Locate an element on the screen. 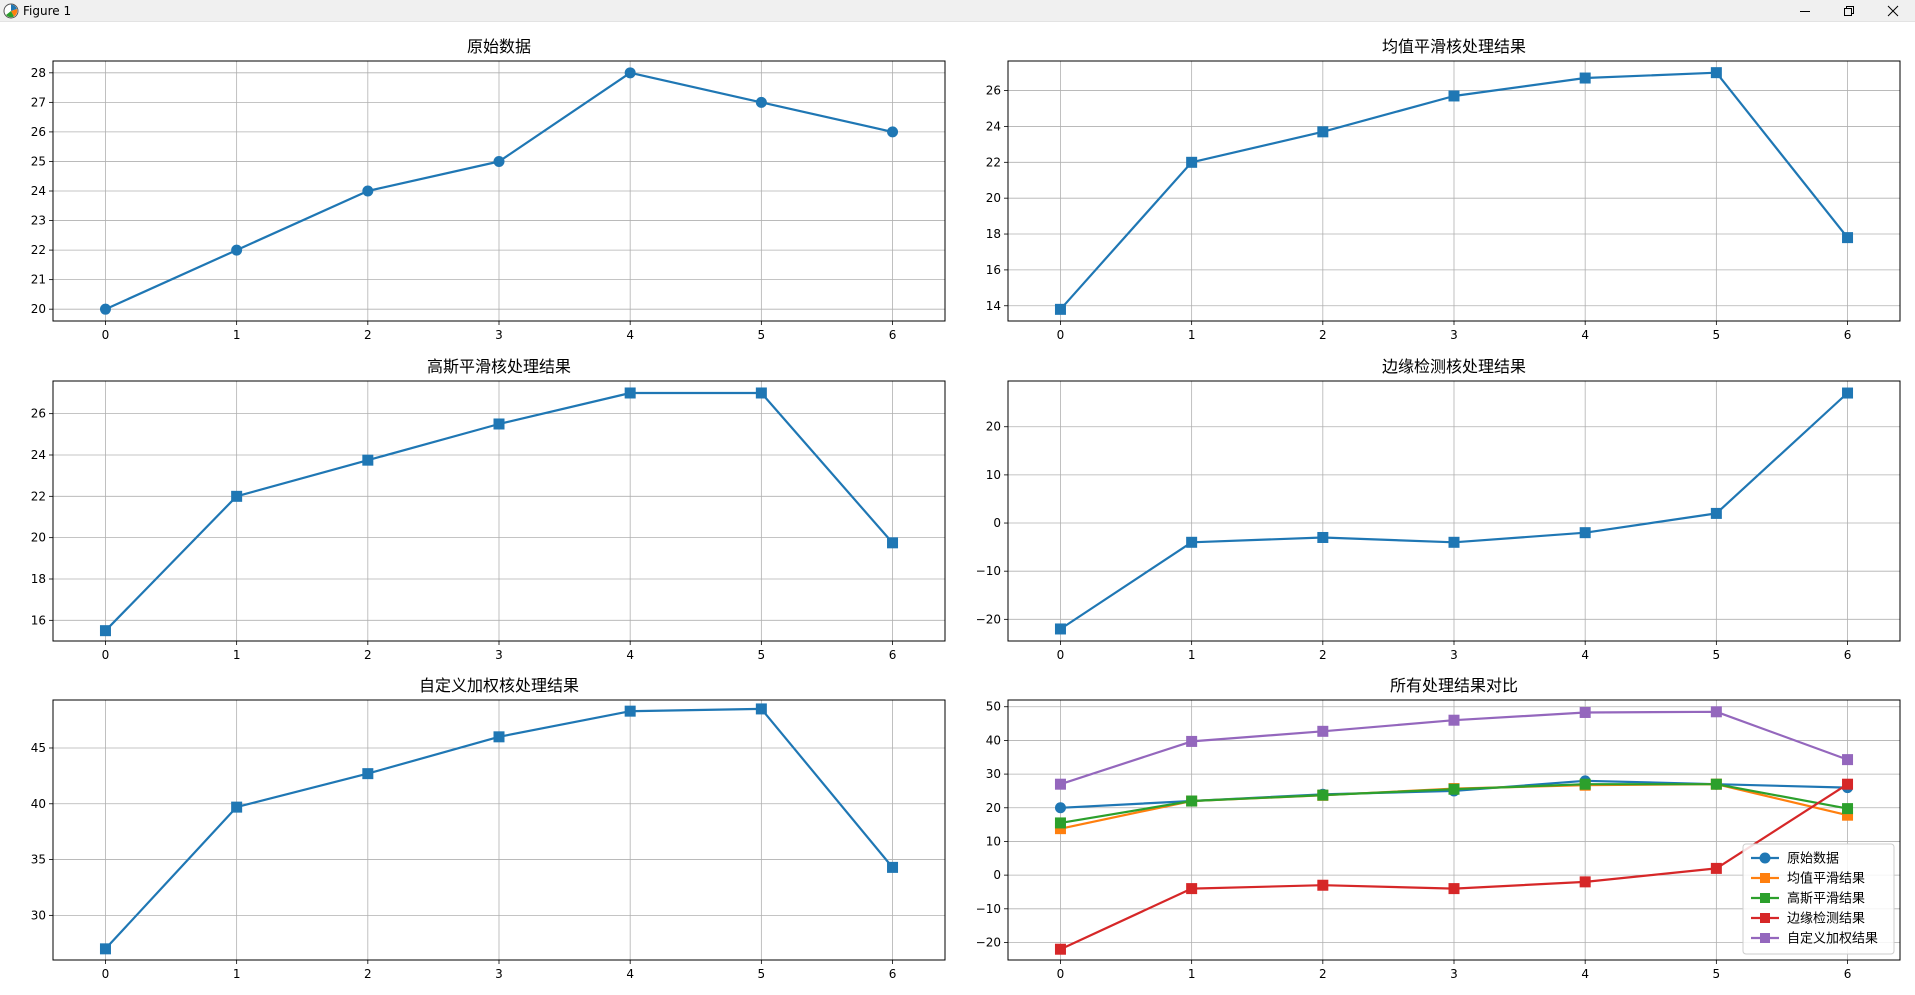 This screenshot has height=995, width=1915. y-tick-label: 35 is located at coordinates (38, 860).